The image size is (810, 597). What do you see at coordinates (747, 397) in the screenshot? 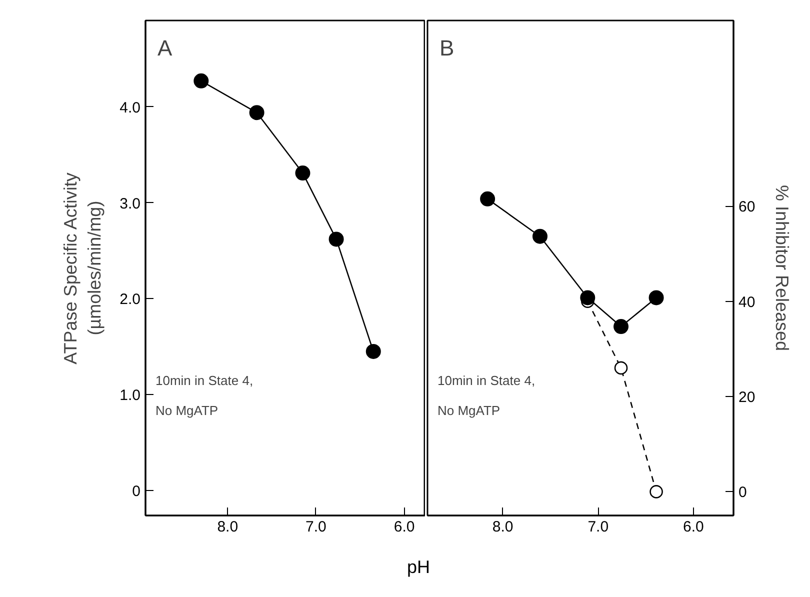
I see `y2-tick-label: 20` at bounding box center [747, 397].